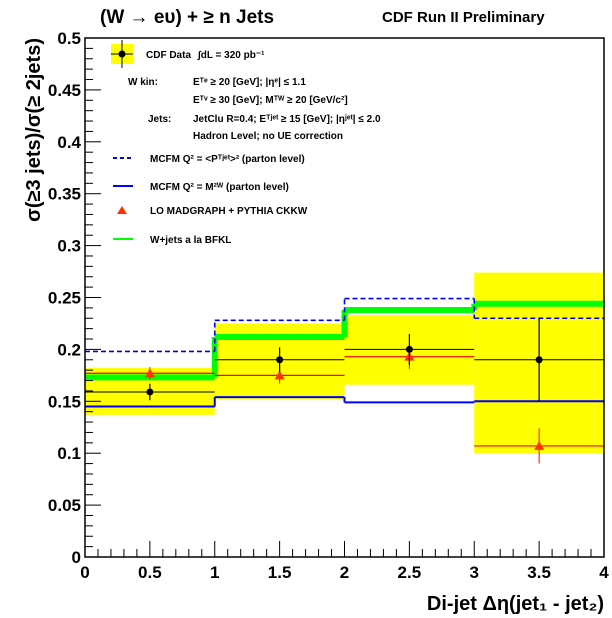 The height and width of the screenshot is (618, 612). What do you see at coordinates (463, 17) in the screenshot?
I see `title-right: CDF Run II Preliminary` at bounding box center [463, 17].